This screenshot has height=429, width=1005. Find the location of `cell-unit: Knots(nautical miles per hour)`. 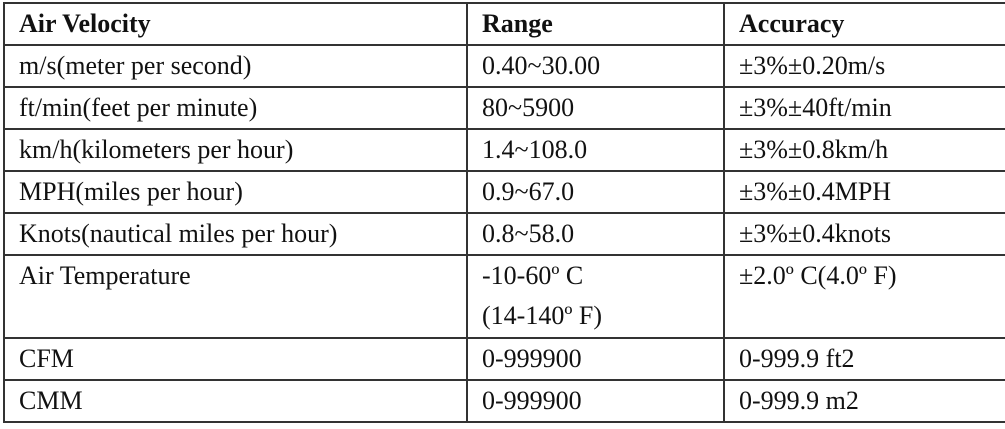

cell-unit: Knots(nautical miles per hour) is located at coordinates (235, 234).